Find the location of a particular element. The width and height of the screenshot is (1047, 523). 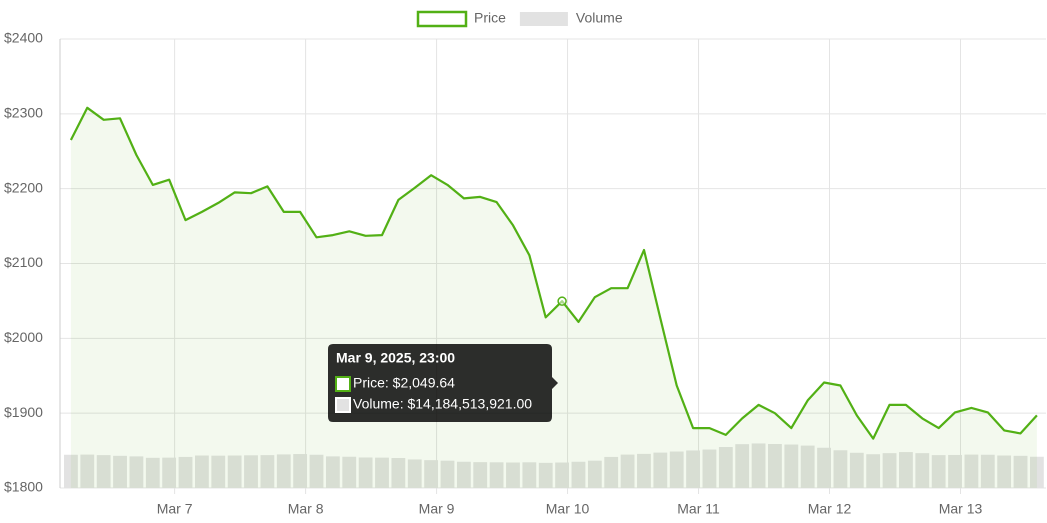

tooltip-item: Price: $2,049.64 is located at coordinates (404, 383).